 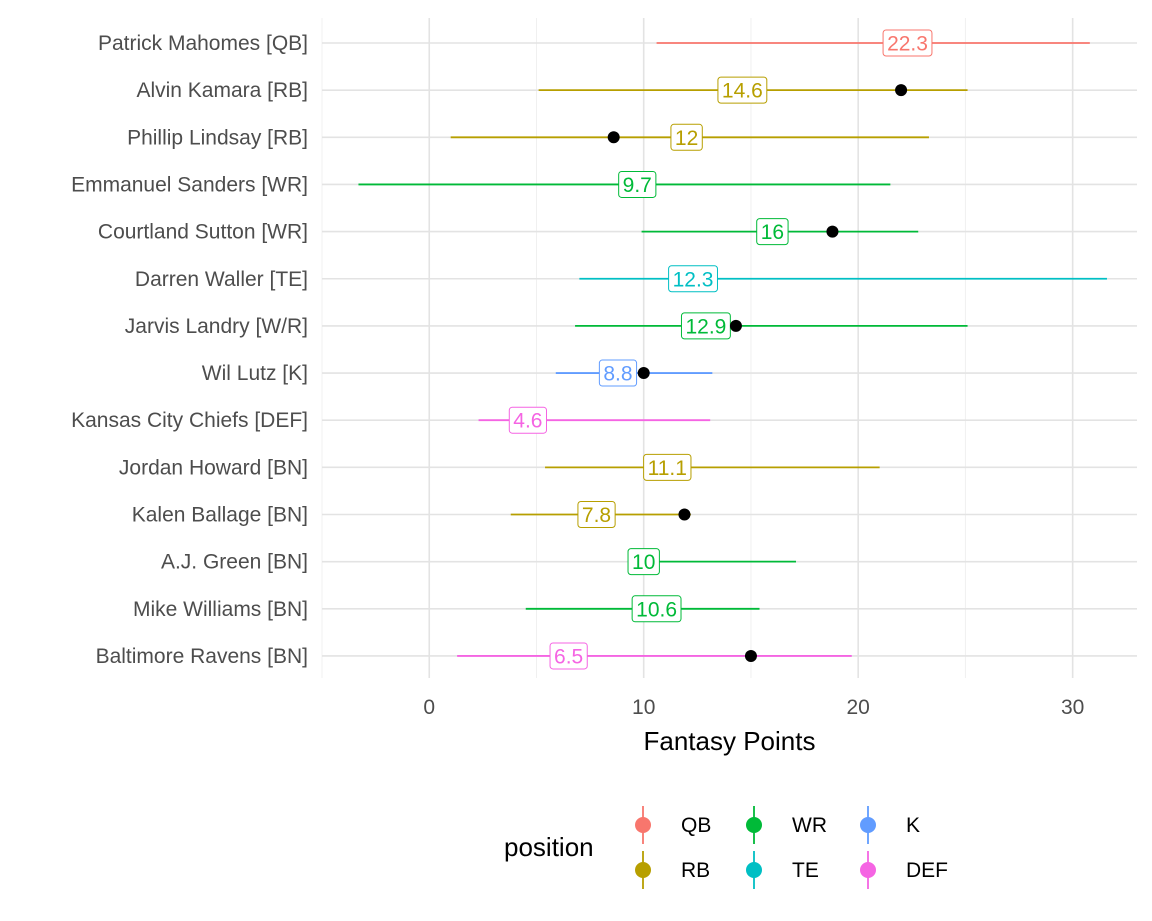 I want to click on projection-label: 11.1, so click(x=667, y=467).